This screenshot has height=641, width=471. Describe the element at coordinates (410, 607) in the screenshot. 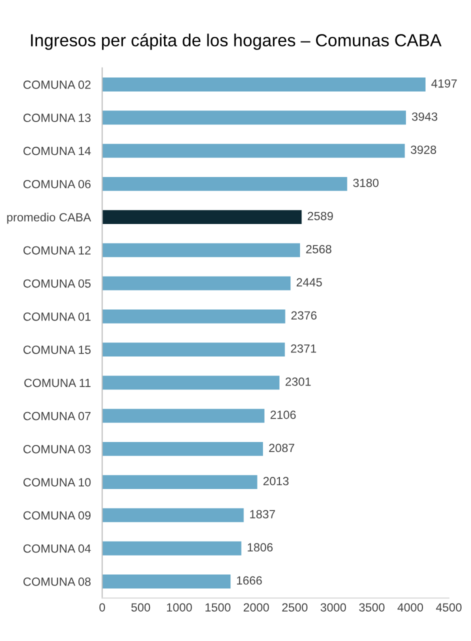

I see `x-tick-label: 4000` at that location.